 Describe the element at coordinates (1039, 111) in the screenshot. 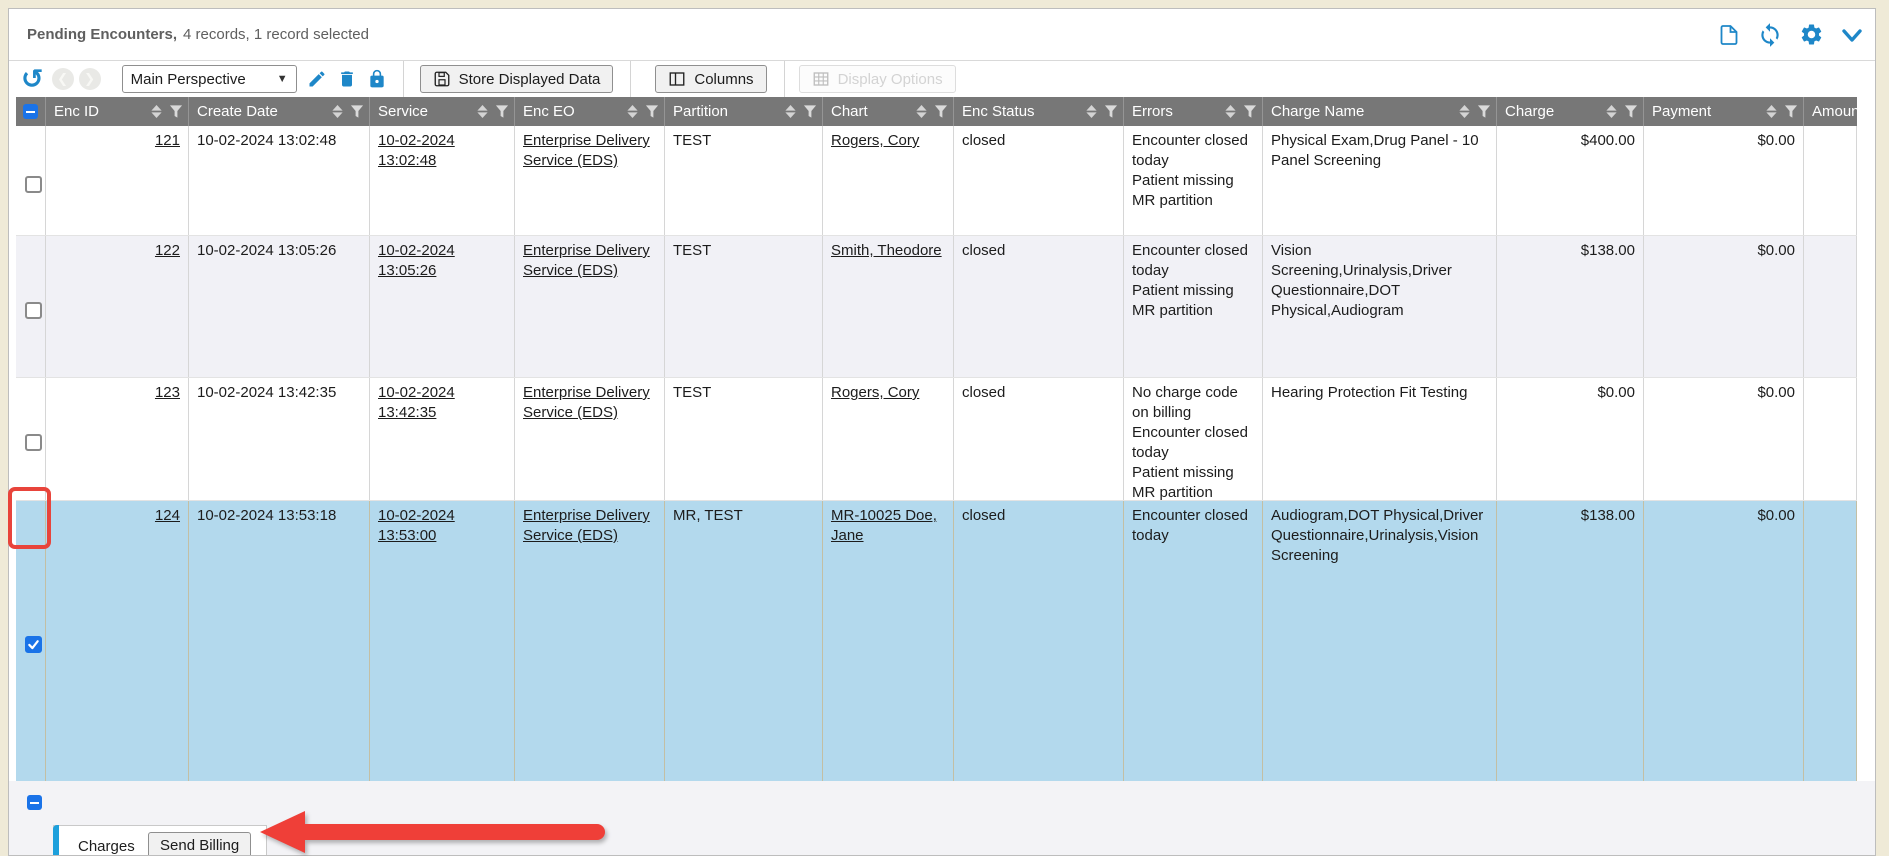

I see `col-header-enc-status: Enc Status` at that location.